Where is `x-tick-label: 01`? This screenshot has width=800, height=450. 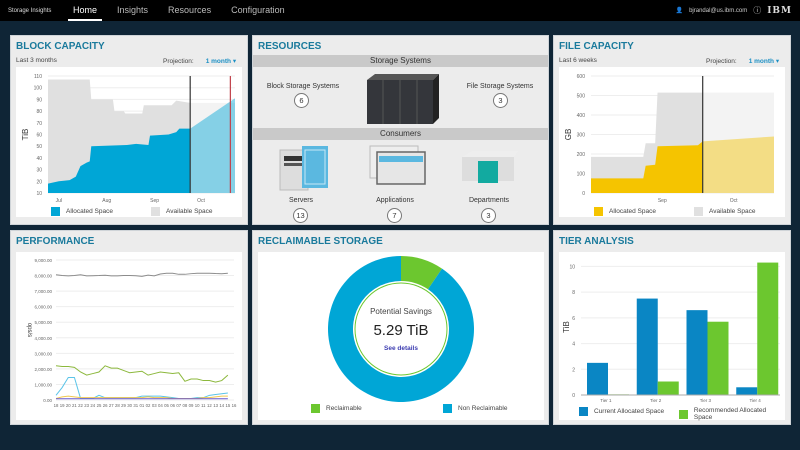 x-tick-label: 01 is located at coordinates (142, 405).